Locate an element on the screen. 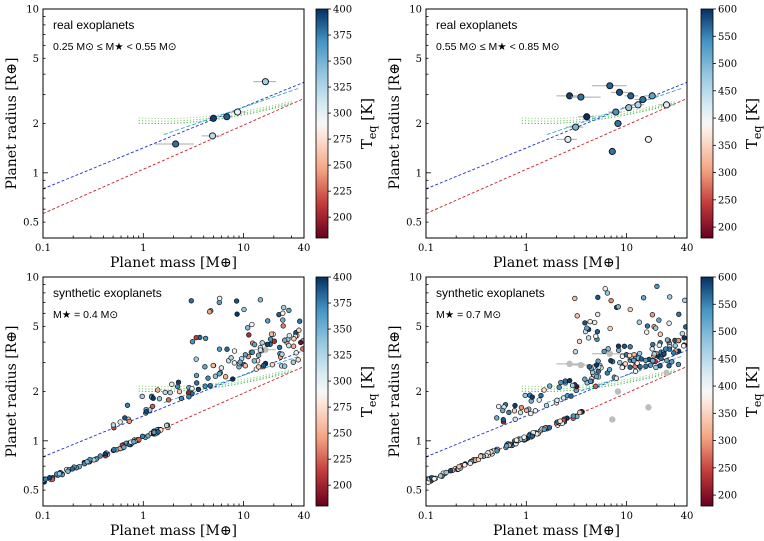 The image size is (764, 541). y-tick-label: 10 is located at coordinates (415, 278).